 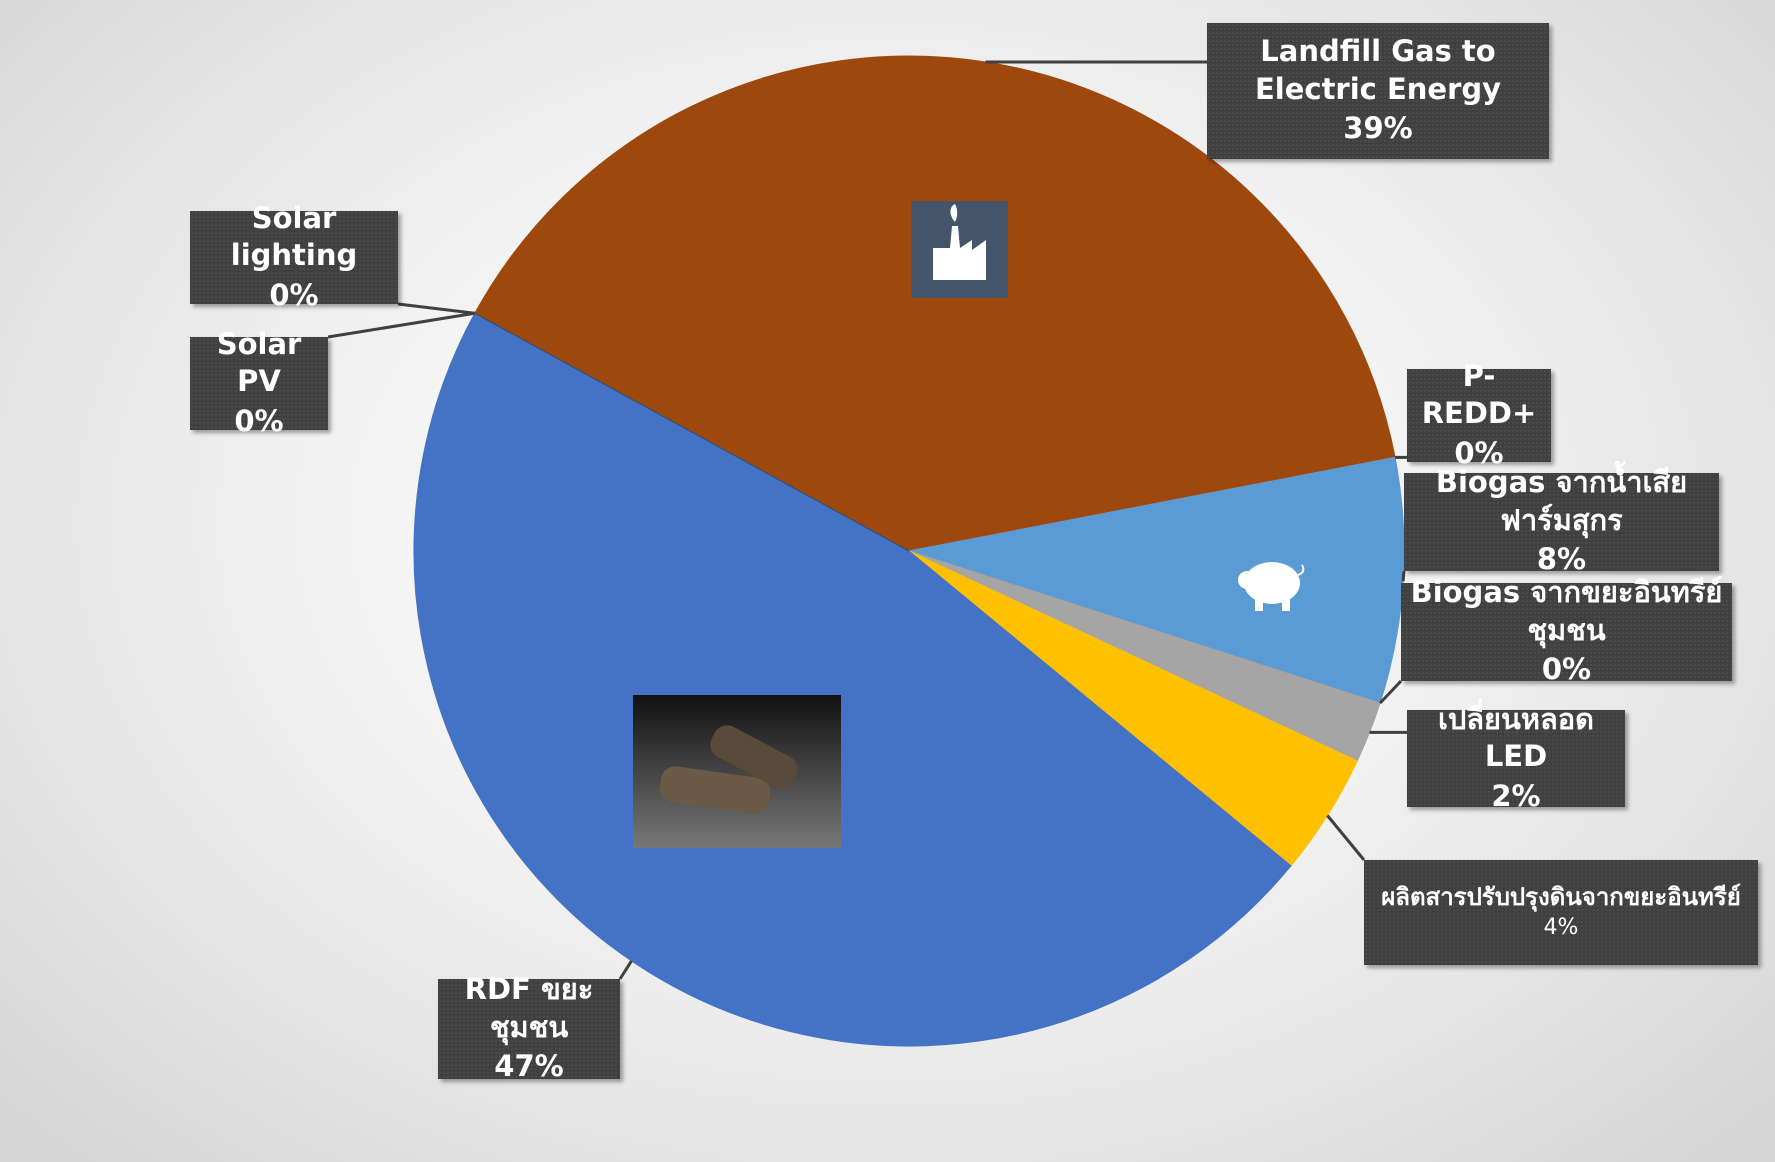 I want to click on label-name: Landfill Gas to Electric Energy, so click(x=1378, y=70).